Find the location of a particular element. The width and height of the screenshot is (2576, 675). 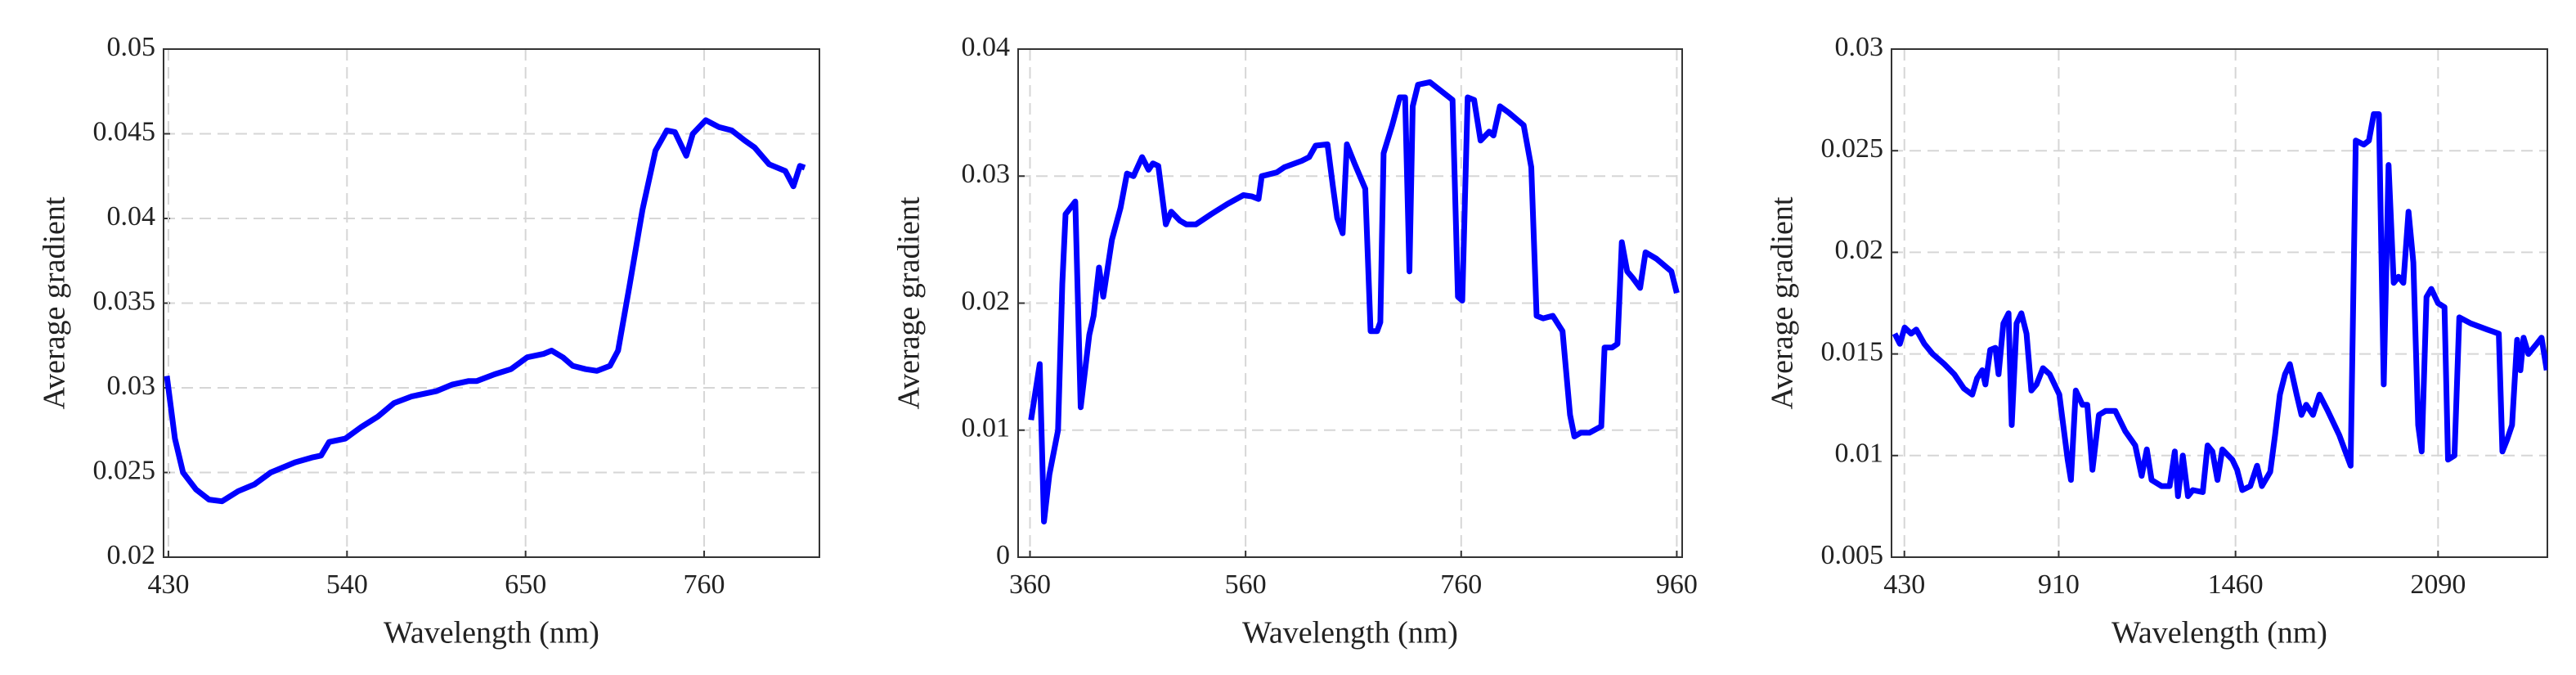

x-tick-label: 540 is located at coordinates (347, 584).